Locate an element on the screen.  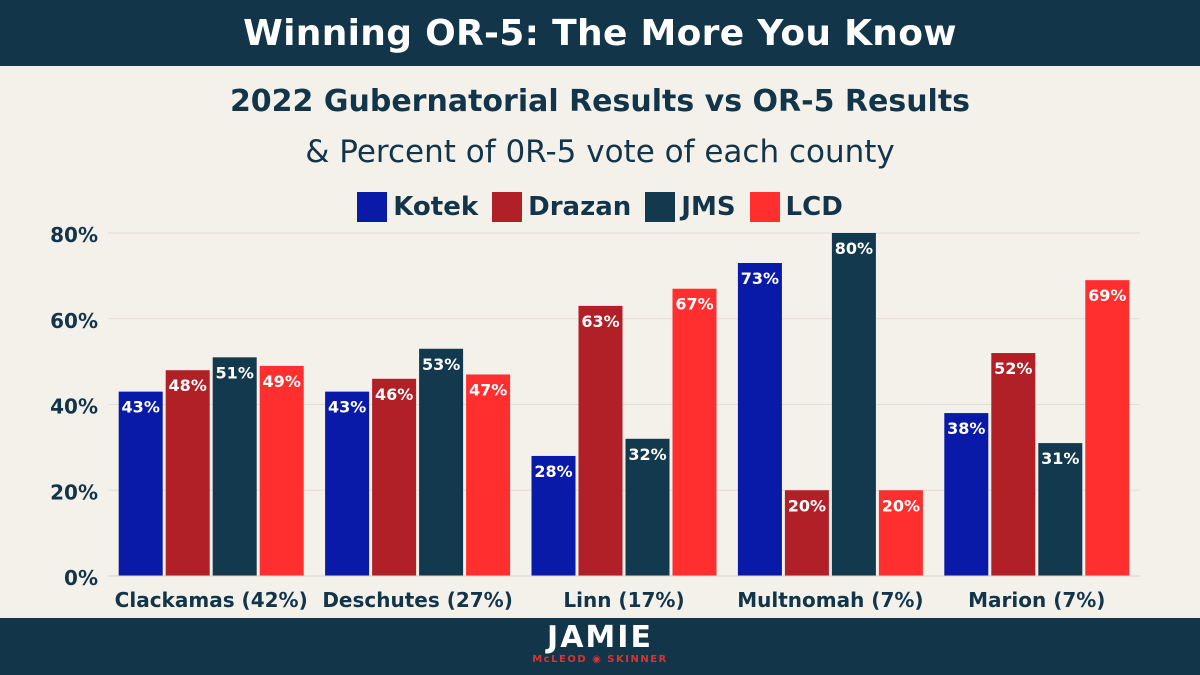
campaign-logo: JAMIE McLEOD ◉ SKINNER is located at coordinates (600, 644).